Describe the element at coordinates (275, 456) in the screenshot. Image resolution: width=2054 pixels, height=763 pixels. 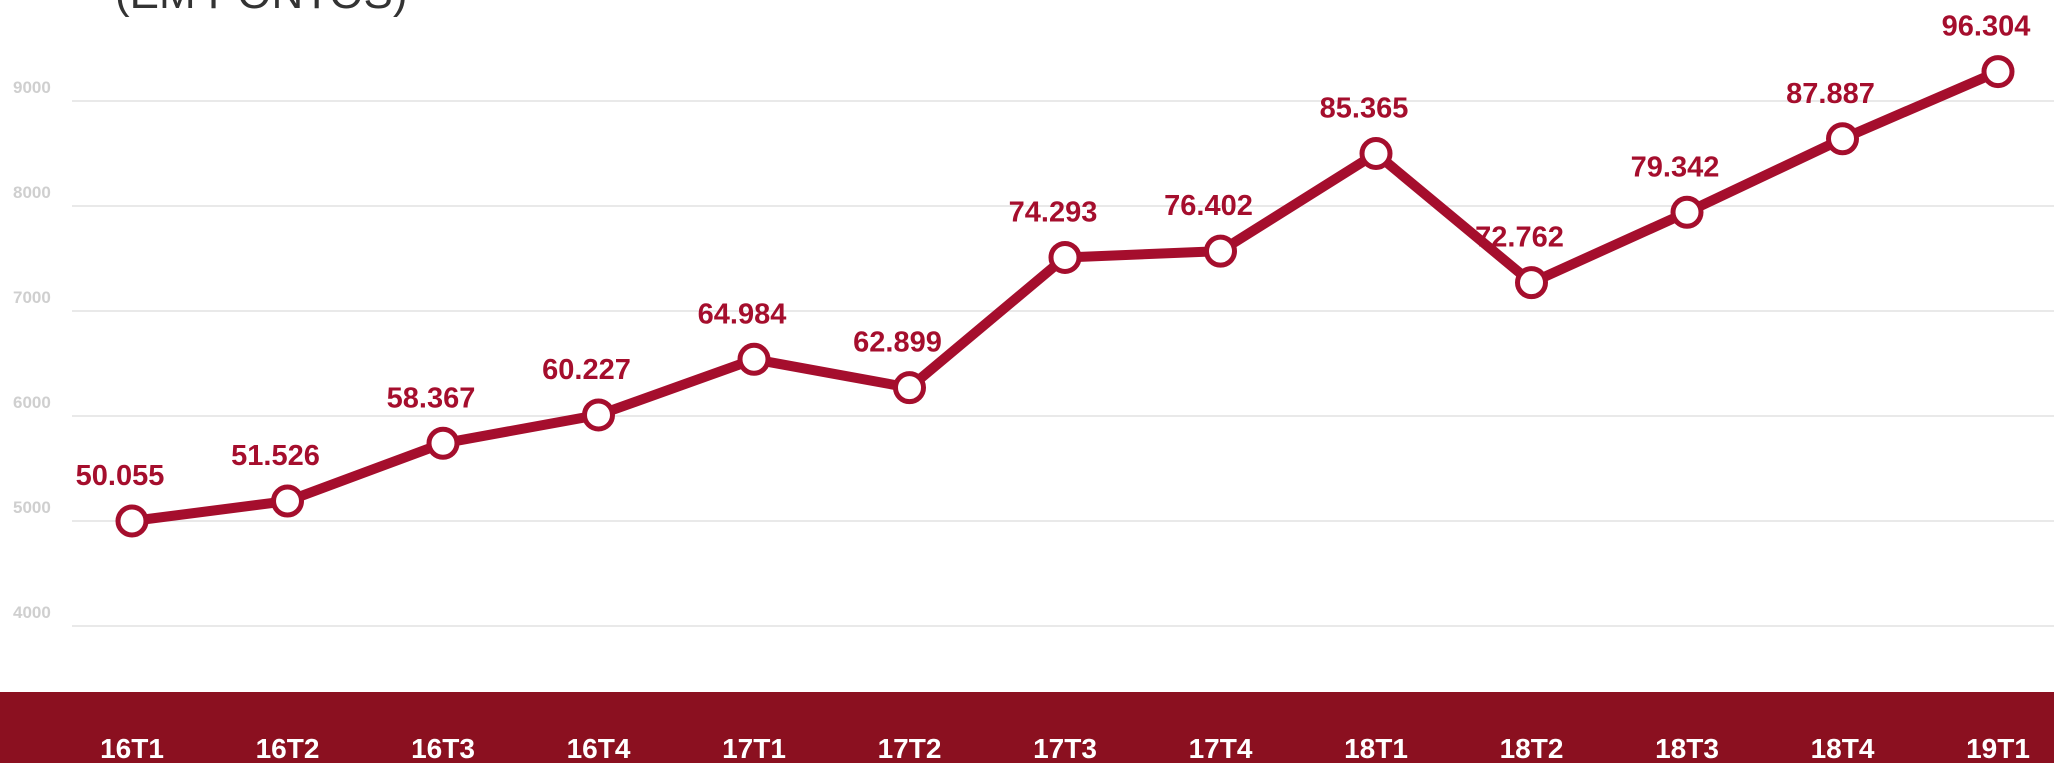
I see `value-label: 51.526` at that location.